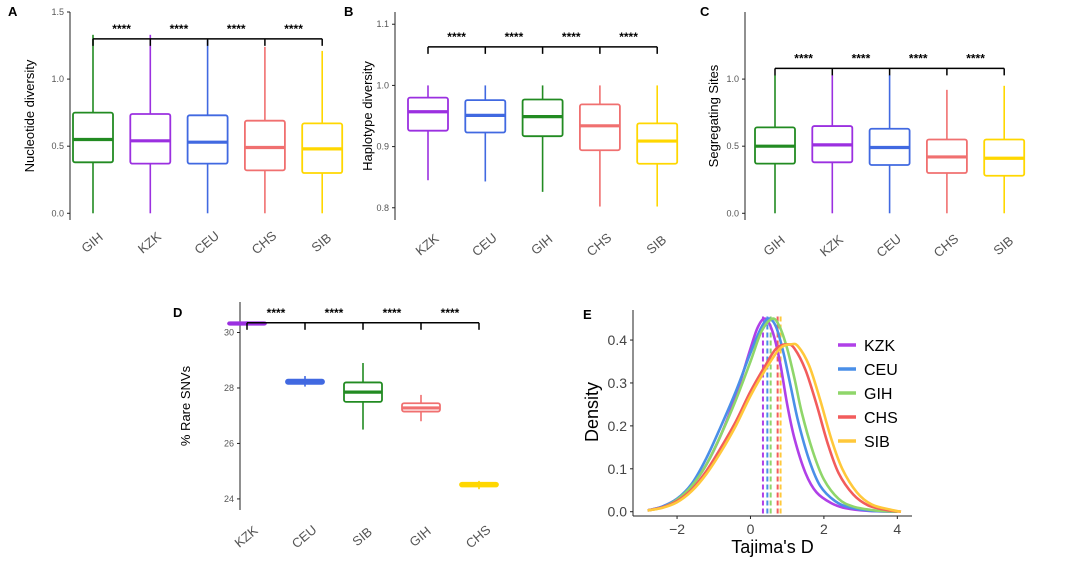 This screenshot has height=564, width=1080. Describe the element at coordinates (592, 412) in the screenshot. I see `y-axis-label: Density` at that location.